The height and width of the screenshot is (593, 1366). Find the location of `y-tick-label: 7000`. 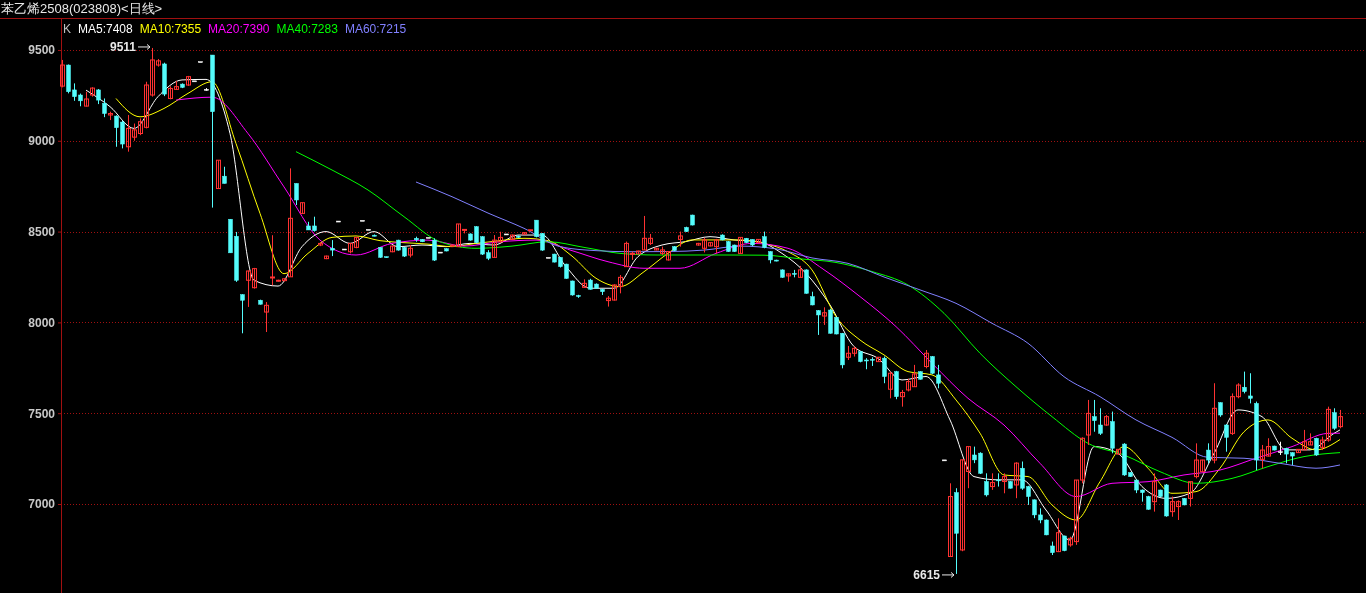

y-tick-label: 7000 is located at coordinates (42, 504).